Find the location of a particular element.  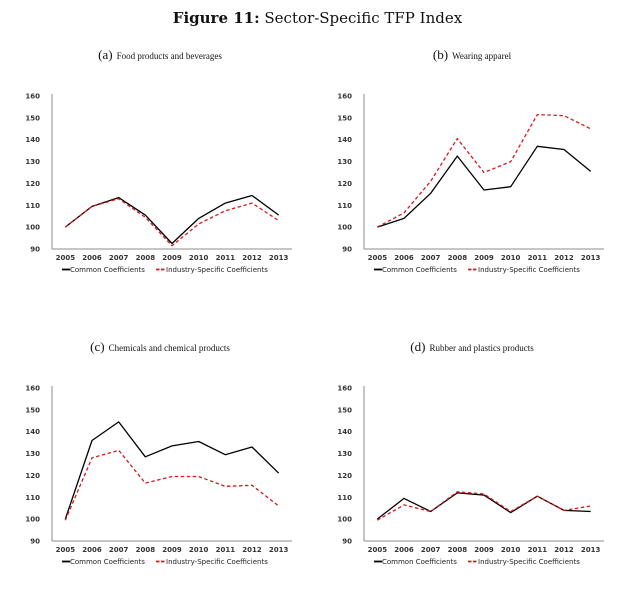

figure-title: Figure 11: Sector-Specific TFP Index is located at coordinates (317, 18).